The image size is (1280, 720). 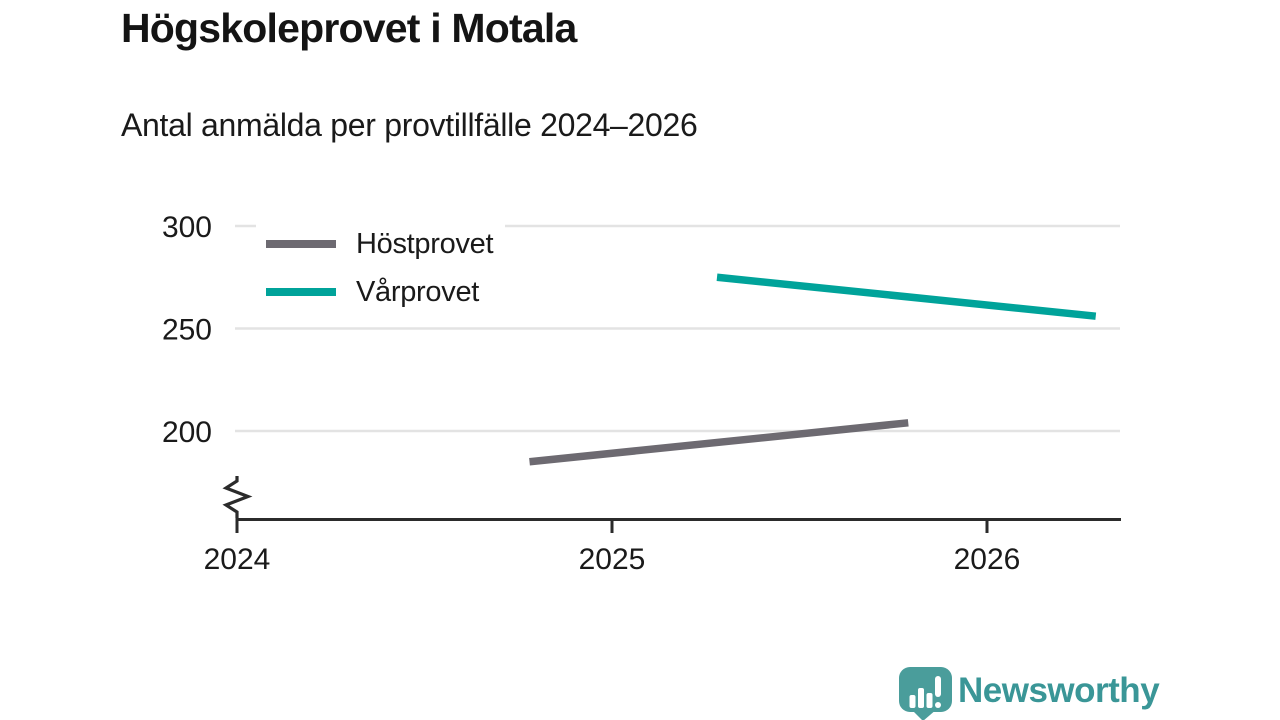 I want to click on newsworthy-logo: Newsworthy, so click(x=1030, y=691).